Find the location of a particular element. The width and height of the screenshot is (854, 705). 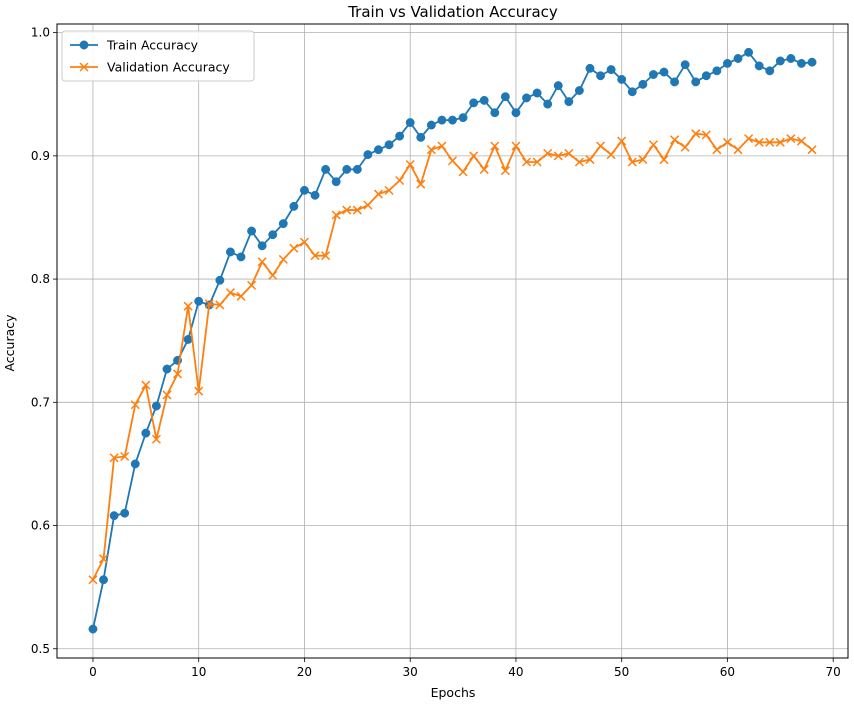

legend-box is located at coordinates (158, 56).